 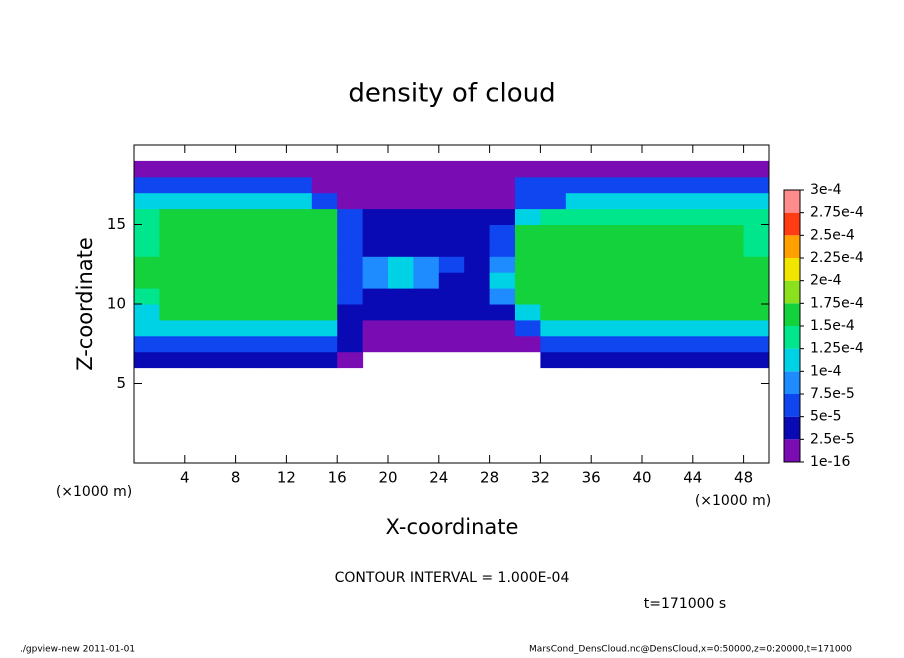 What do you see at coordinates (692, 478) in the screenshot?
I see `x-tick-label: 44` at bounding box center [692, 478].